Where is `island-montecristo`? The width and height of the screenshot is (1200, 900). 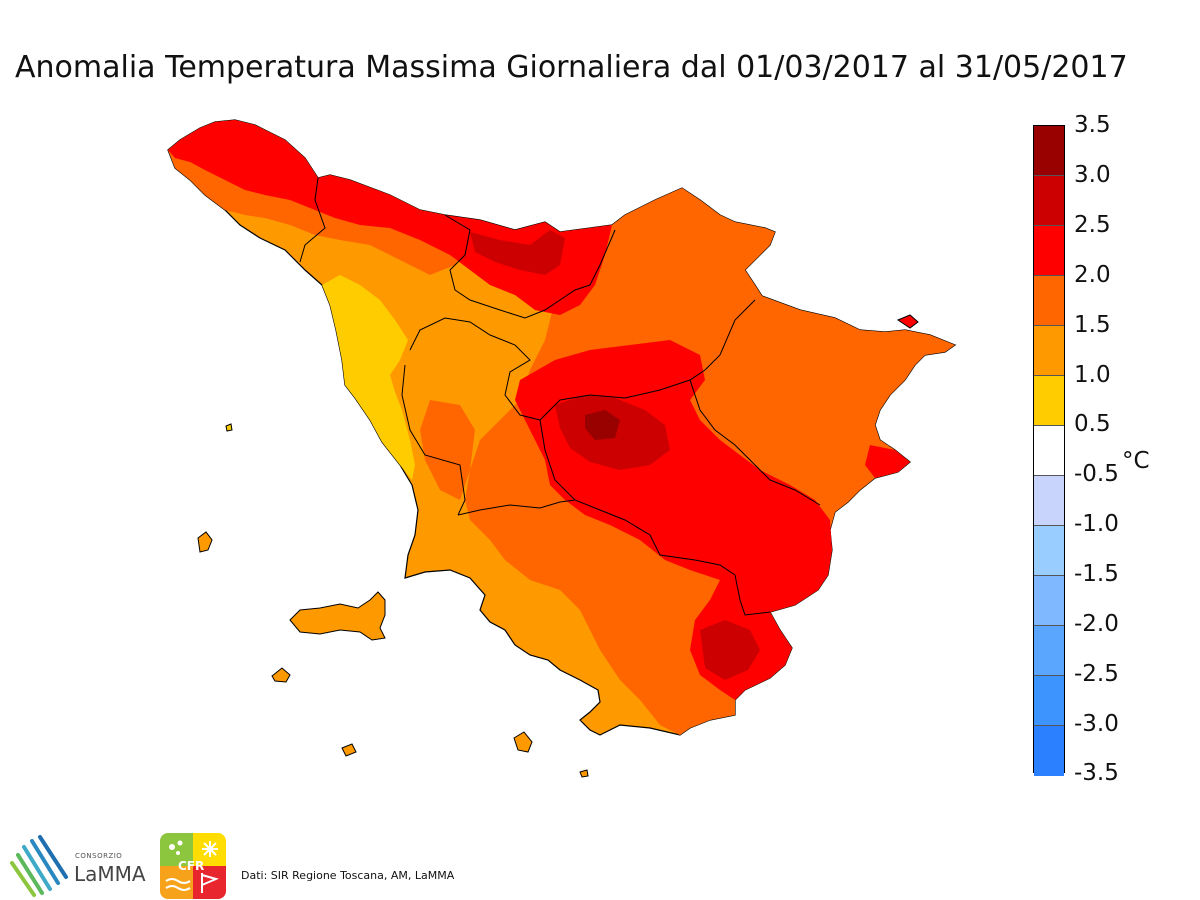
island-montecristo is located at coordinates (349, 750).